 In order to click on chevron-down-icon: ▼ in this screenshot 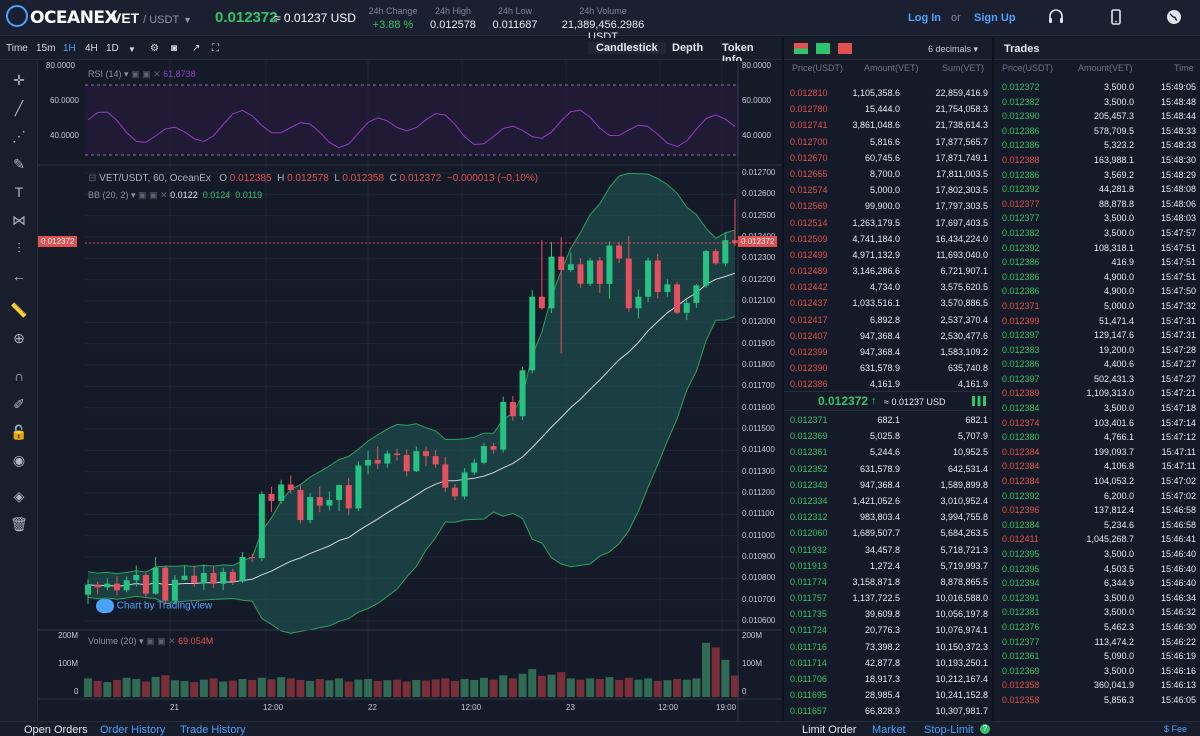, I will do `click(132, 49)`.